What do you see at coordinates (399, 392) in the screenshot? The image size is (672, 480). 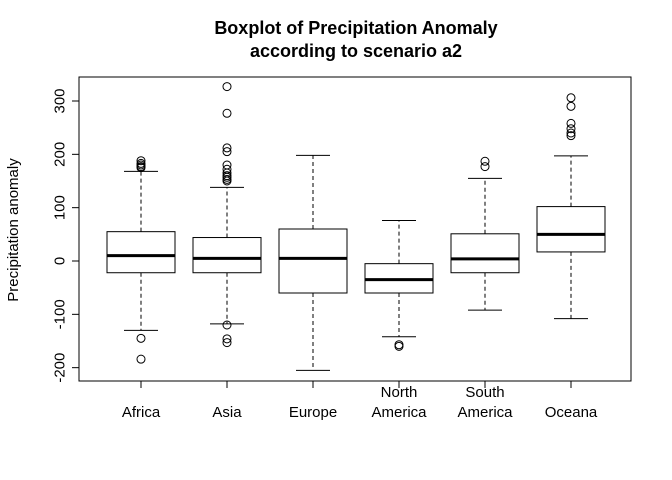 I see `x-tick-label: North` at bounding box center [399, 392].